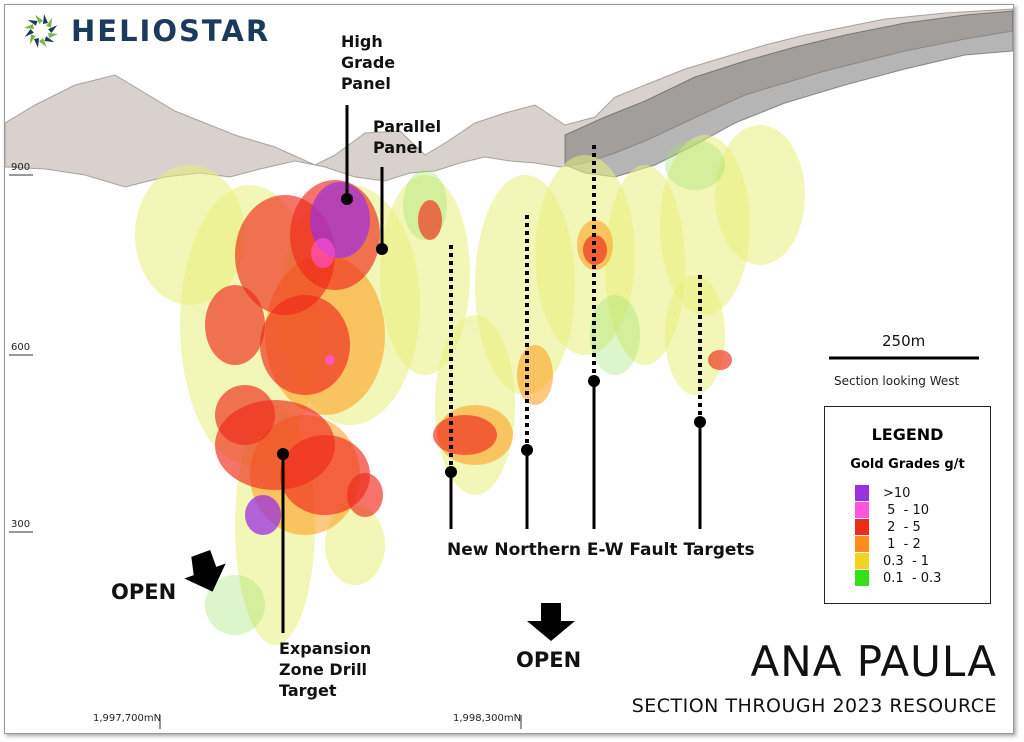 This screenshot has width=1024, height=742. I want to click on scale-bar-label: 250m, so click(904, 341).